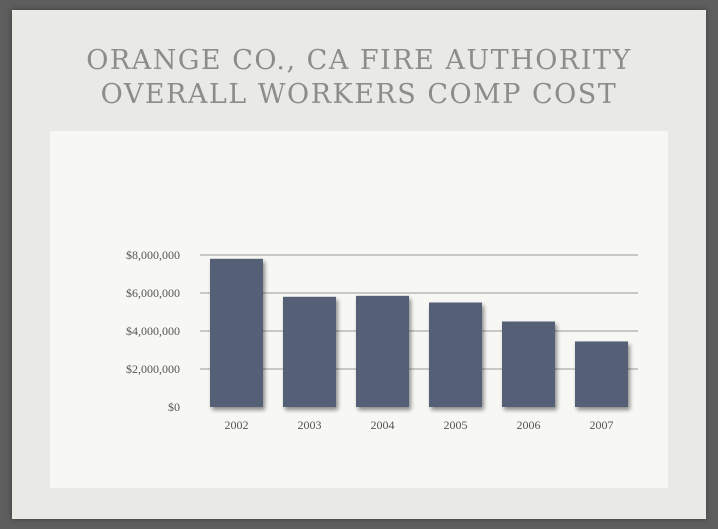  What do you see at coordinates (528, 364) in the screenshot?
I see `bar-2006` at bounding box center [528, 364].